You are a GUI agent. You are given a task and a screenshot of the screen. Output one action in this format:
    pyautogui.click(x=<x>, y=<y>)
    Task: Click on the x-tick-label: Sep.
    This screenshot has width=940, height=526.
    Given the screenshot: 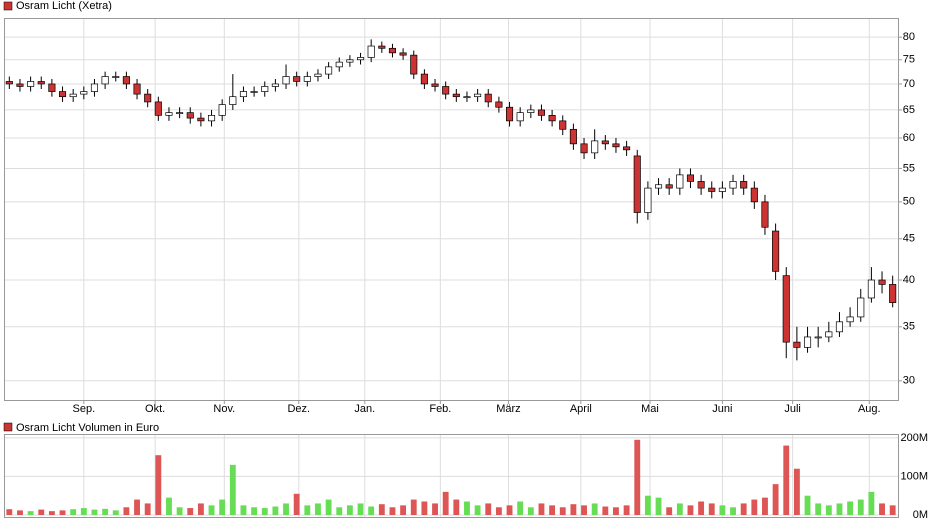 What is the action you would take?
    pyautogui.click(x=84, y=409)
    